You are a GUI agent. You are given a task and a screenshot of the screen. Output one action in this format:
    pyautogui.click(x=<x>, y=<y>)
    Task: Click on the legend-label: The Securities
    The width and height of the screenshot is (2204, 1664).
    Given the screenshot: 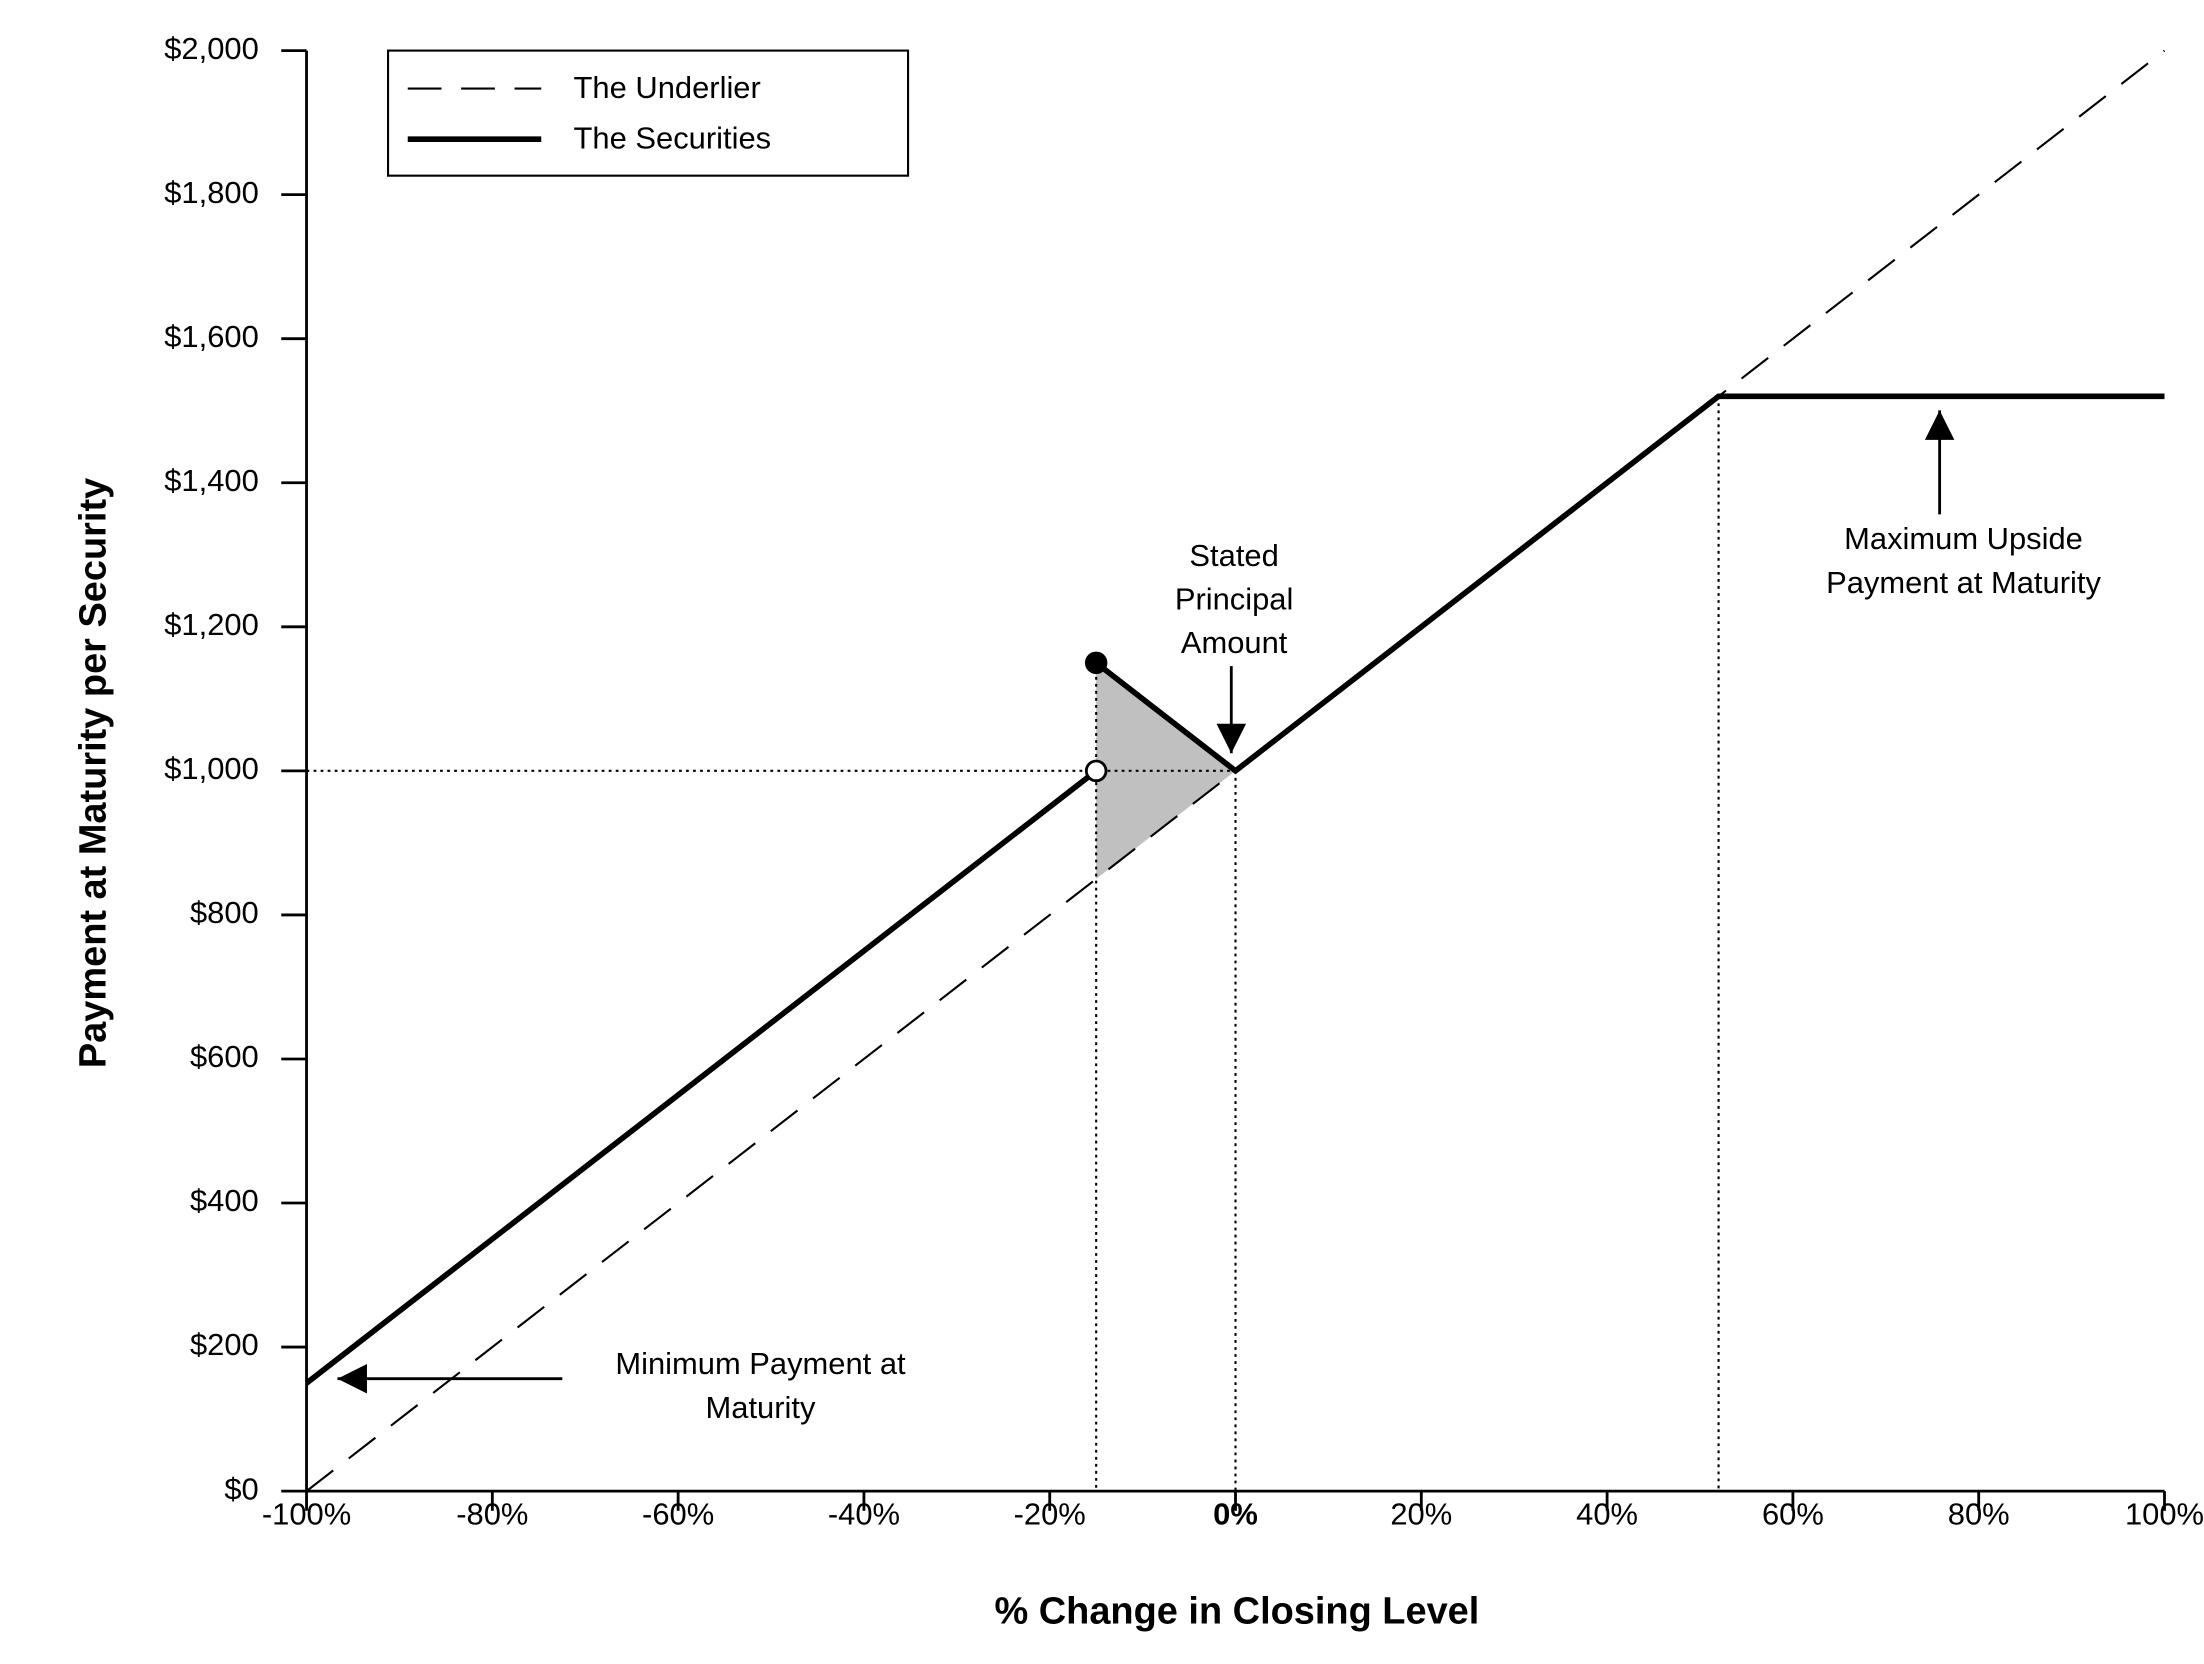 What is the action you would take?
    pyautogui.click(x=673, y=138)
    